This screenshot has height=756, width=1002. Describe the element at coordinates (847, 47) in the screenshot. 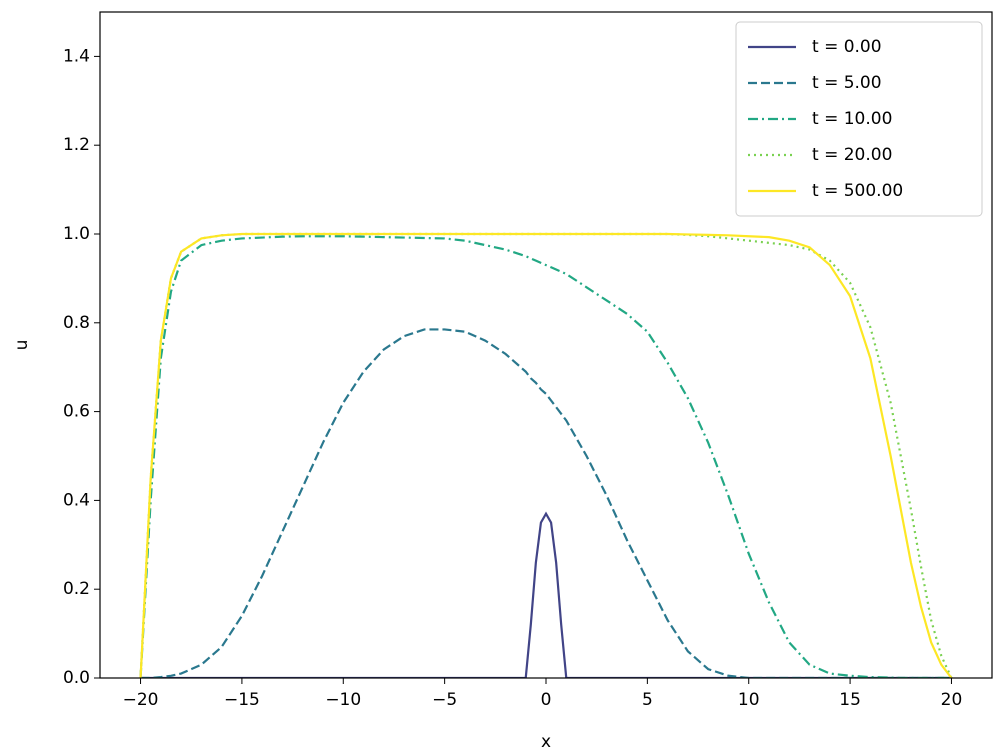

I see `legend-label: t = 0.00` at that location.